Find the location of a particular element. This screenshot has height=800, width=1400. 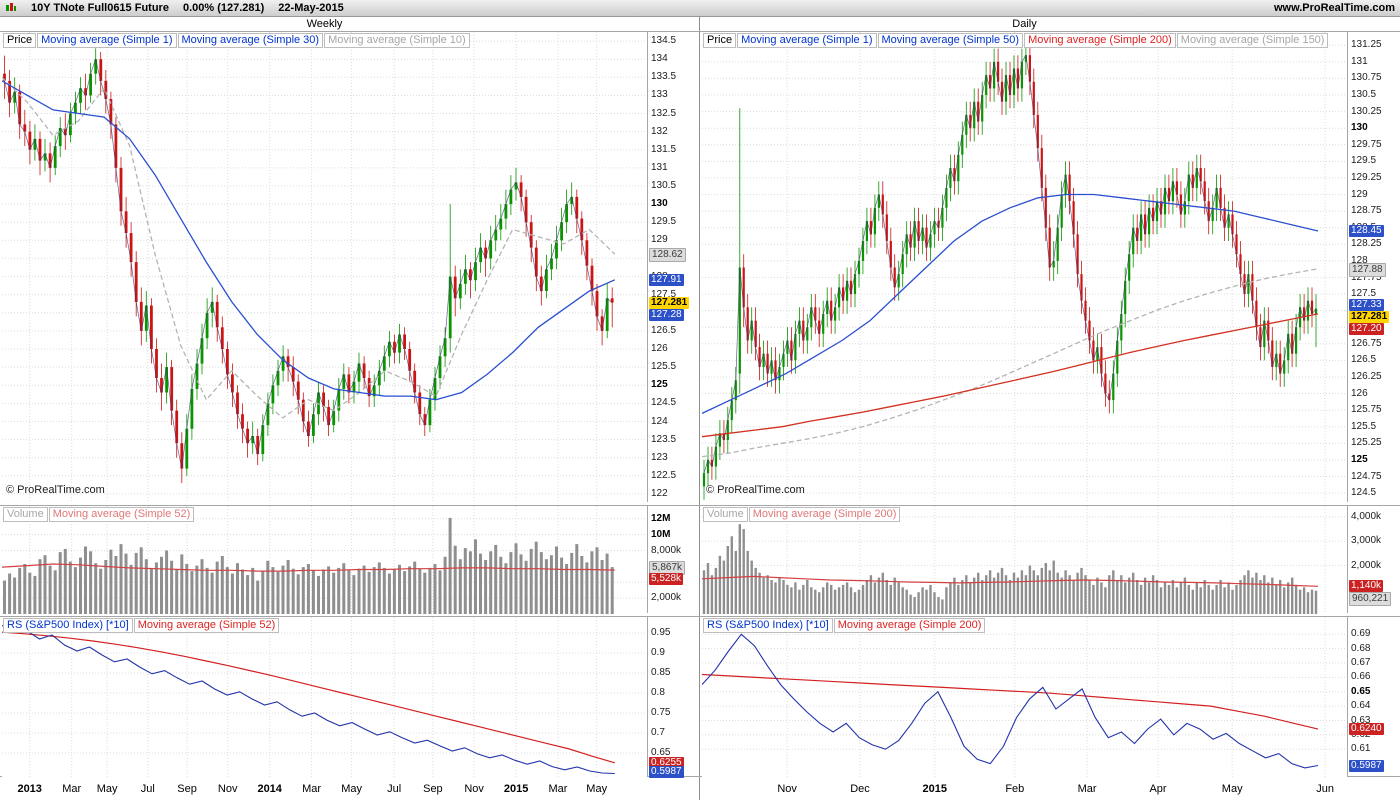

daily-price-legend-item: Moving average (Simple 200) is located at coordinates (1100, 40).